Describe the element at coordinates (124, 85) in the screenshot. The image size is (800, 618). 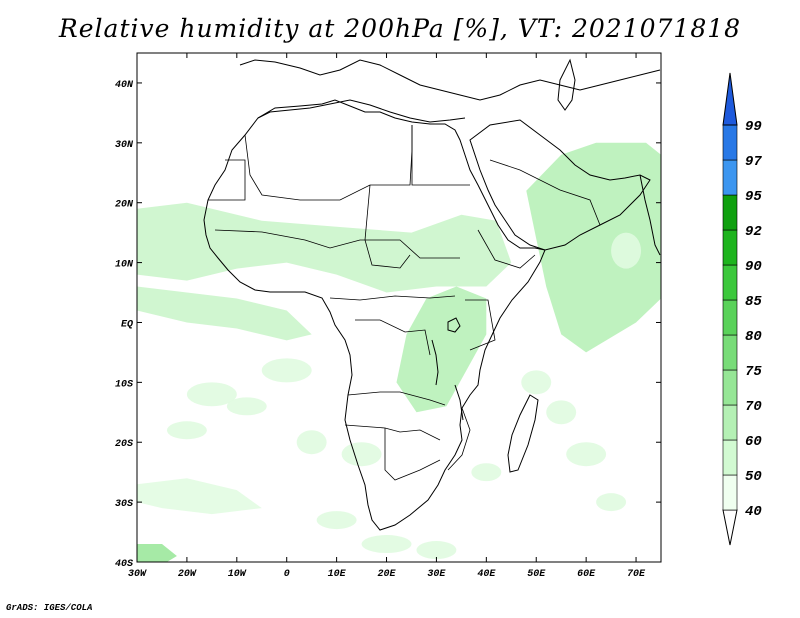
I see `y-tick-label: 40N` at that location.